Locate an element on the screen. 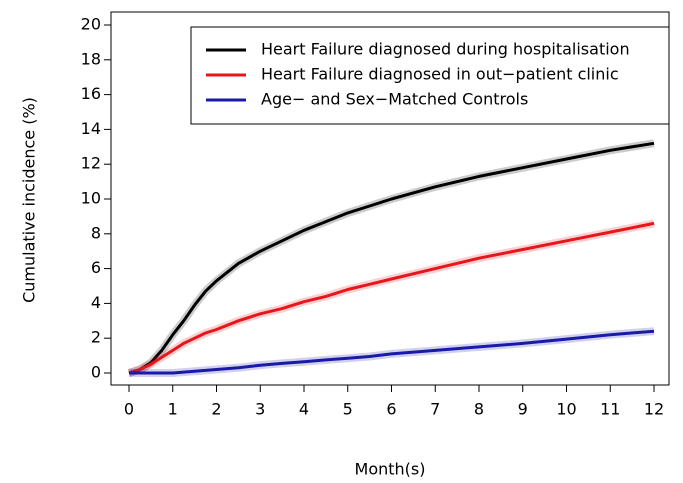 The width and height of the screenshot is (683, 483). x-tick-label: 4 is located at coordinates (304, 409).